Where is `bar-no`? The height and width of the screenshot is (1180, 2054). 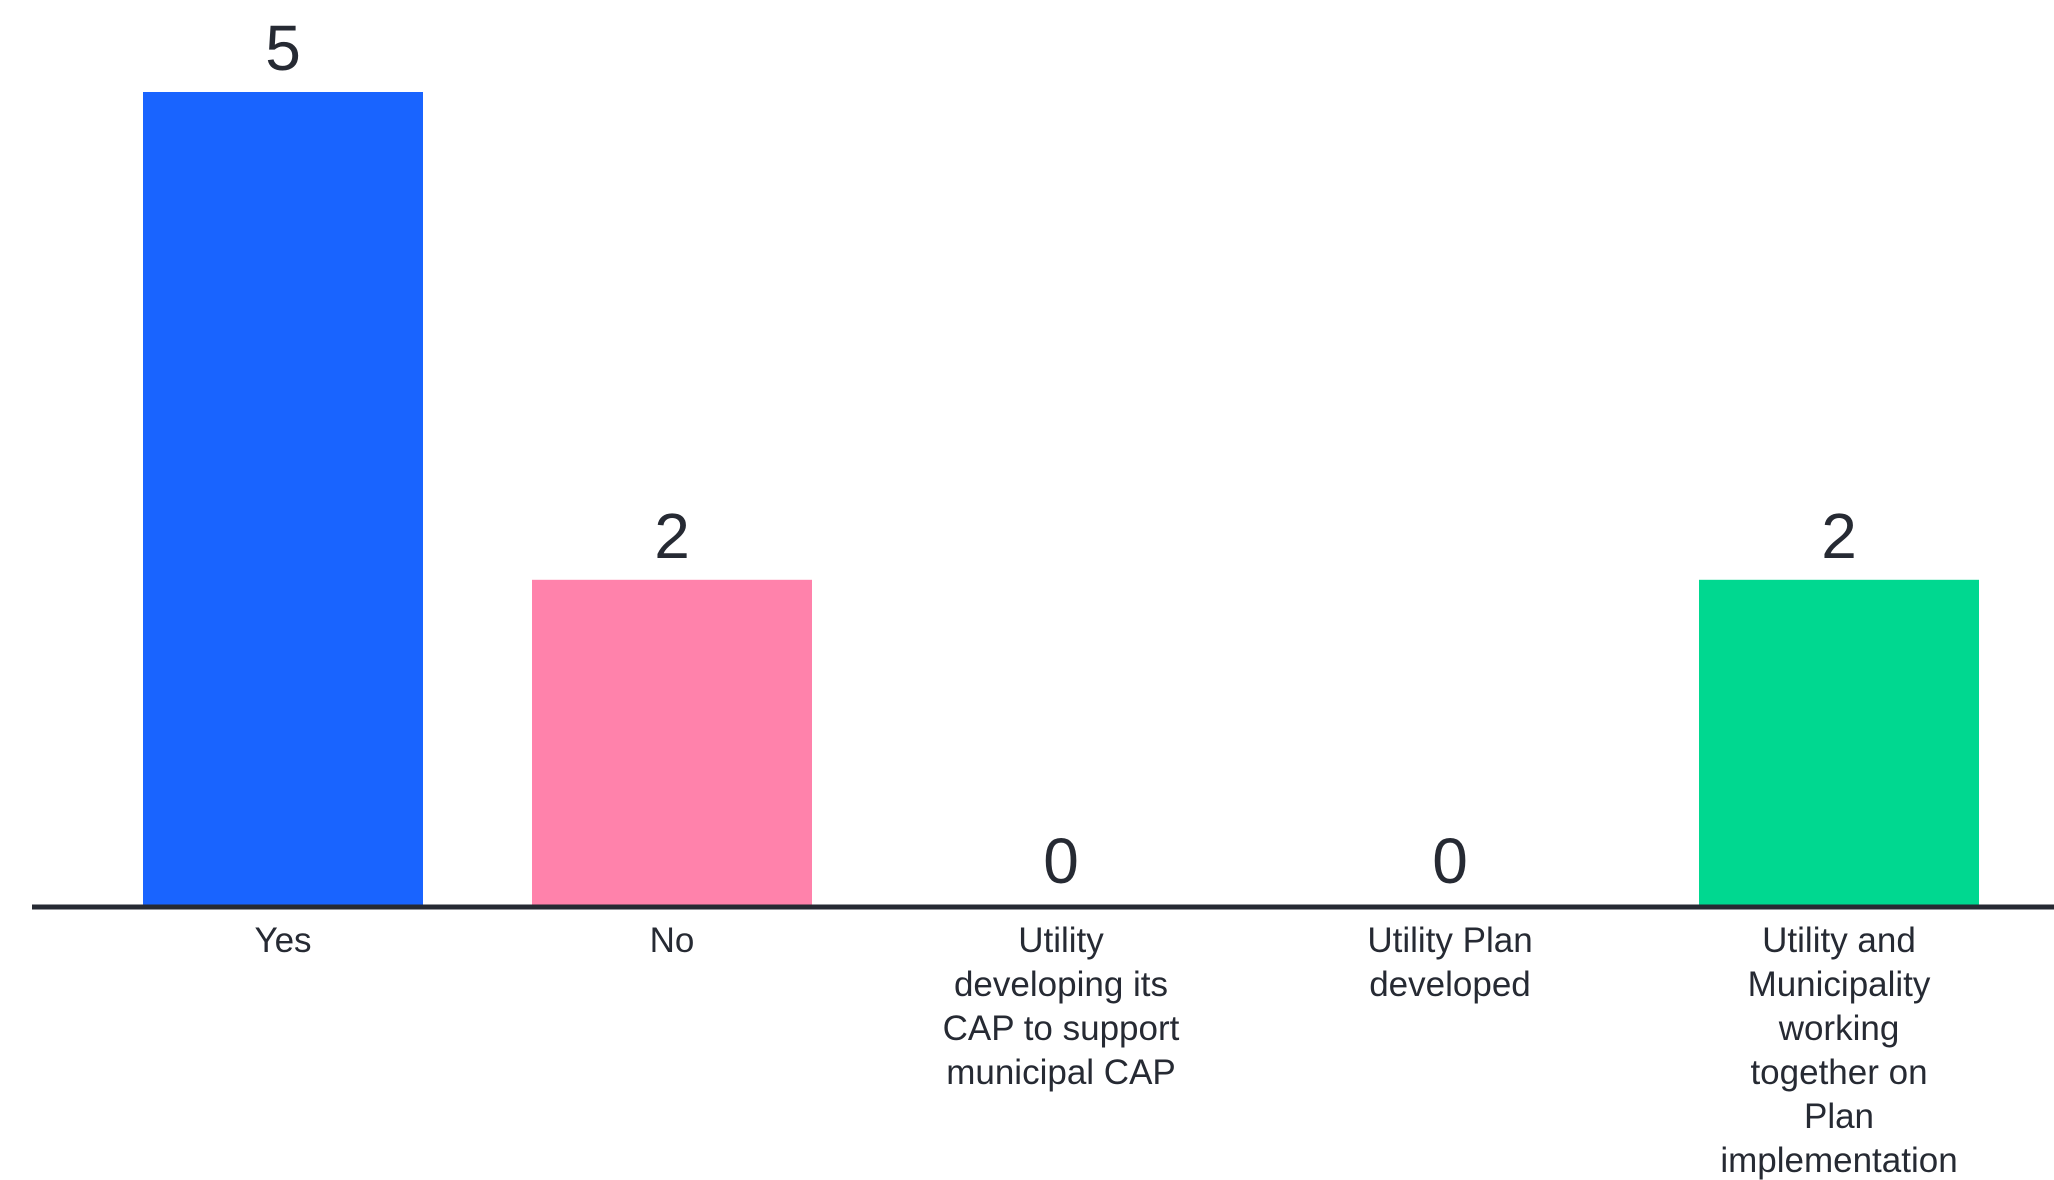
bar-no is located at coordinates (672, 742).